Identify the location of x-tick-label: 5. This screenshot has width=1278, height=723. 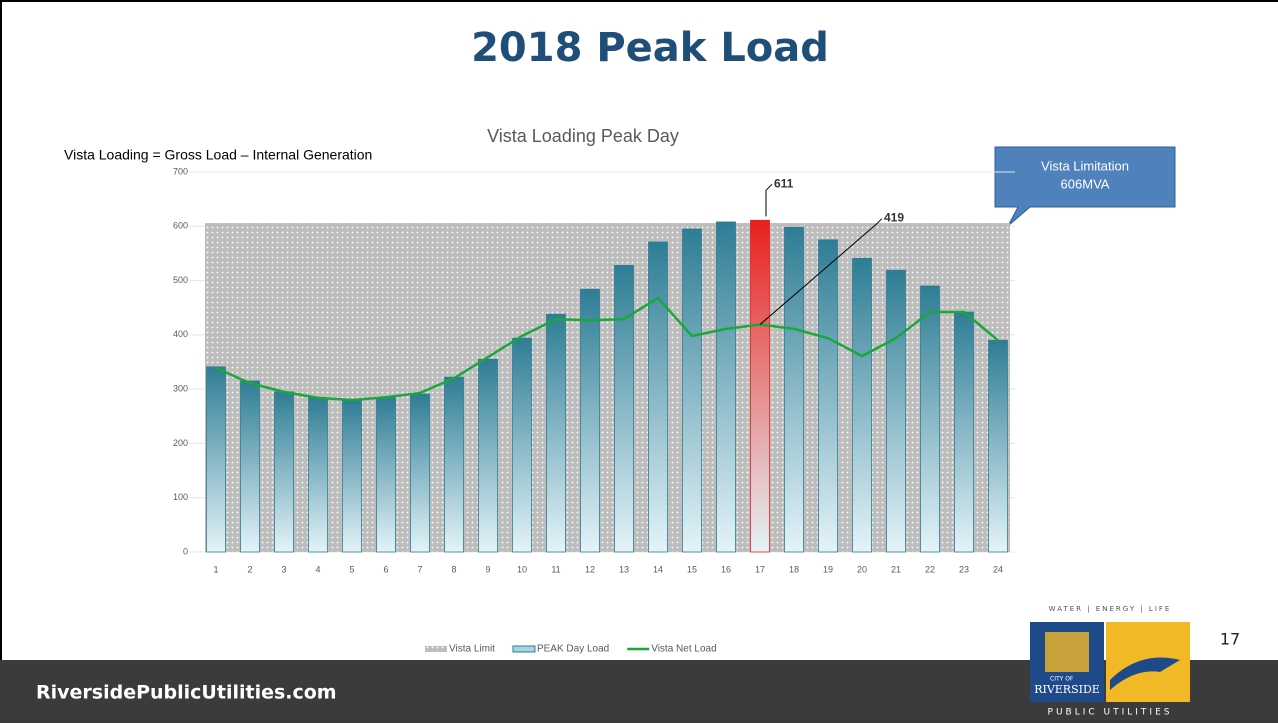
(351, 569).